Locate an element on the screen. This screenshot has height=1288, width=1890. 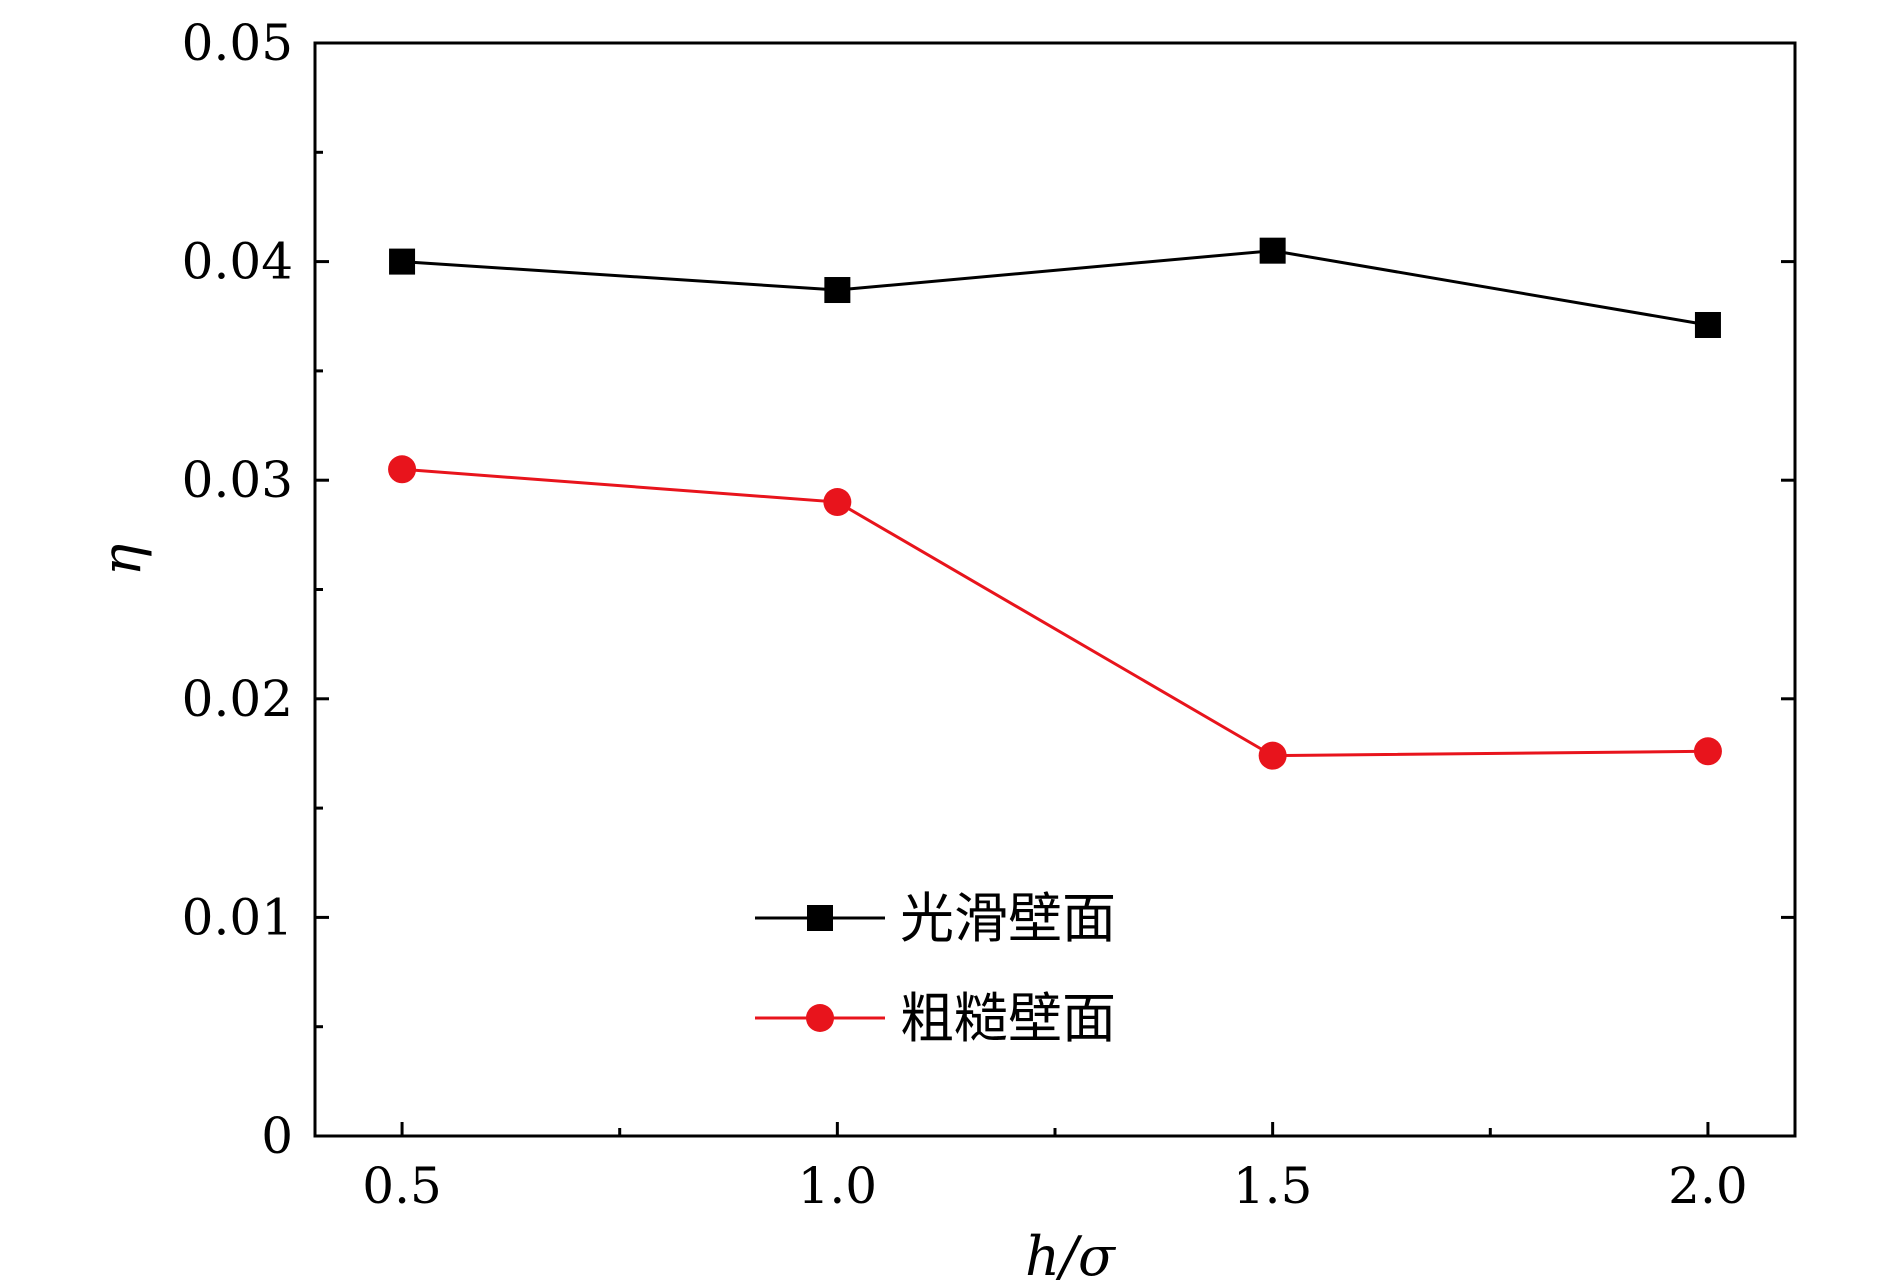
y-tick-label: 0.02 is located at coordinates (237, 699).